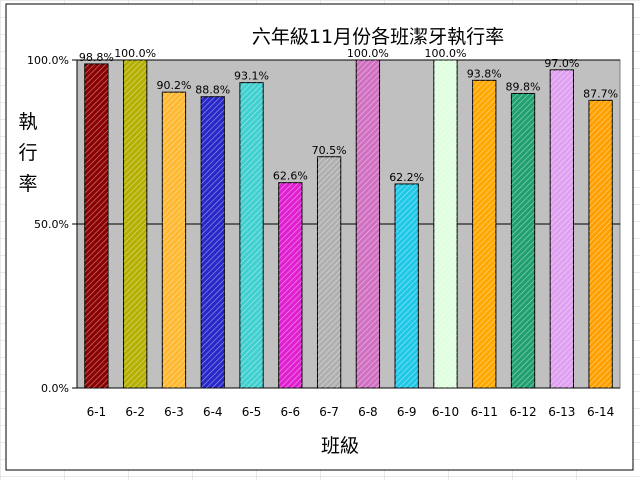 The image size is (640, 480). Describe the element at coordinates (213, 412) in the screenshot. I see `x-tick-label: 6-4` at that location.